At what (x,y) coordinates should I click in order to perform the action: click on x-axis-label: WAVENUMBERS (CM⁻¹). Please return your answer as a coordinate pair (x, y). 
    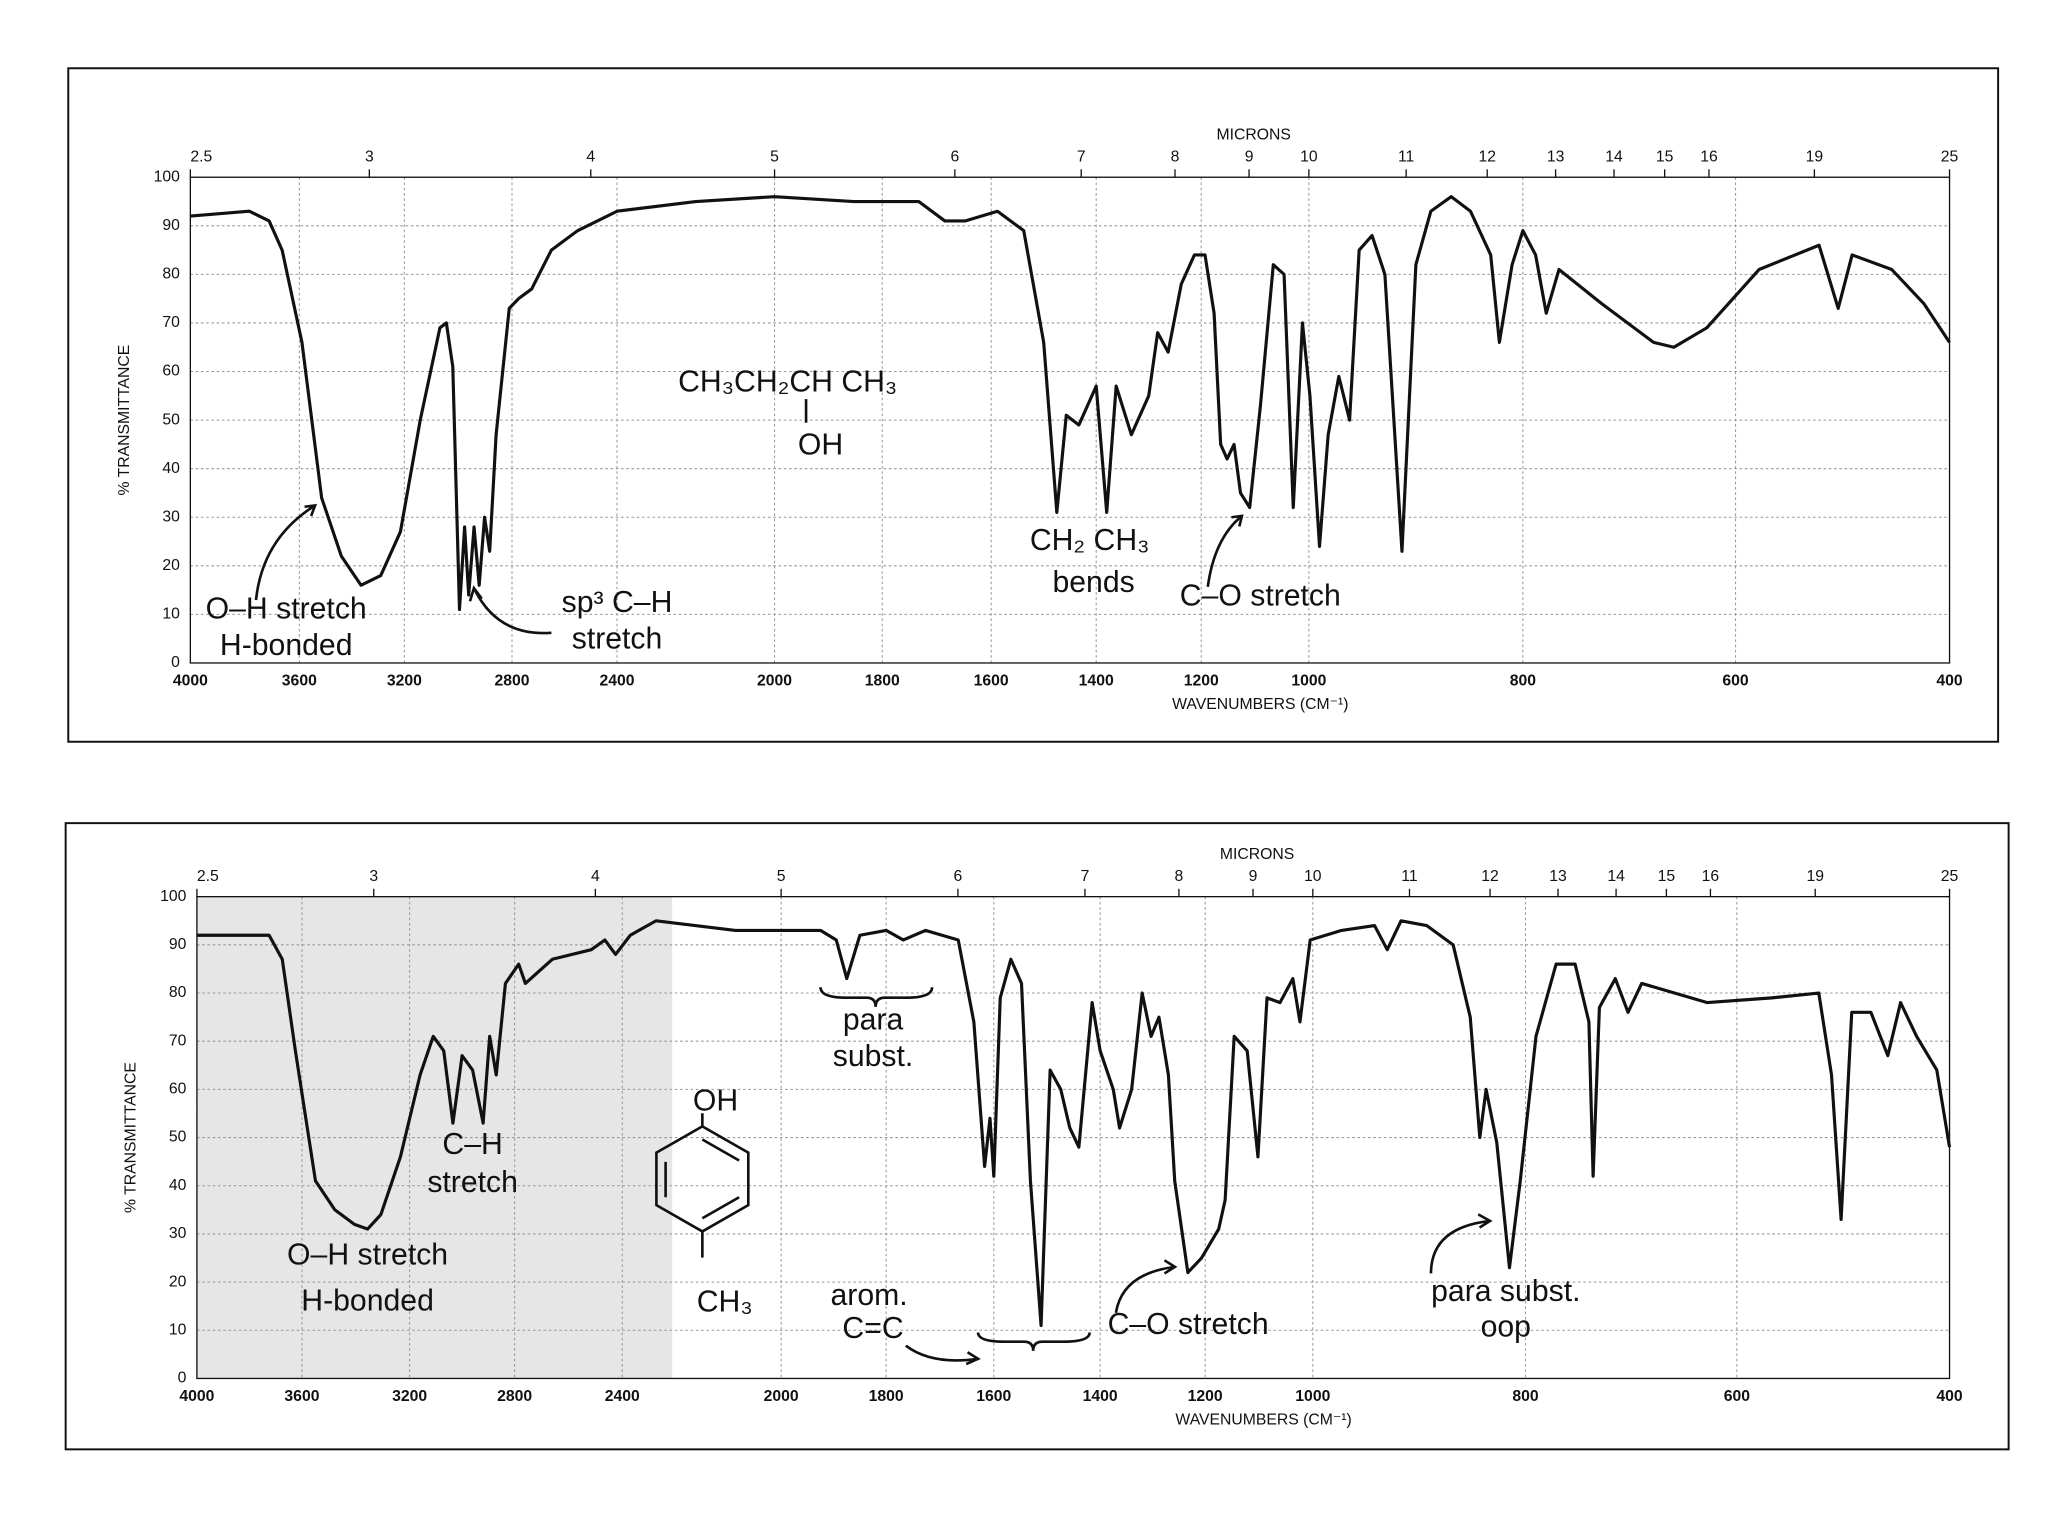
    Looking at the image, I should click on (1260, 704).